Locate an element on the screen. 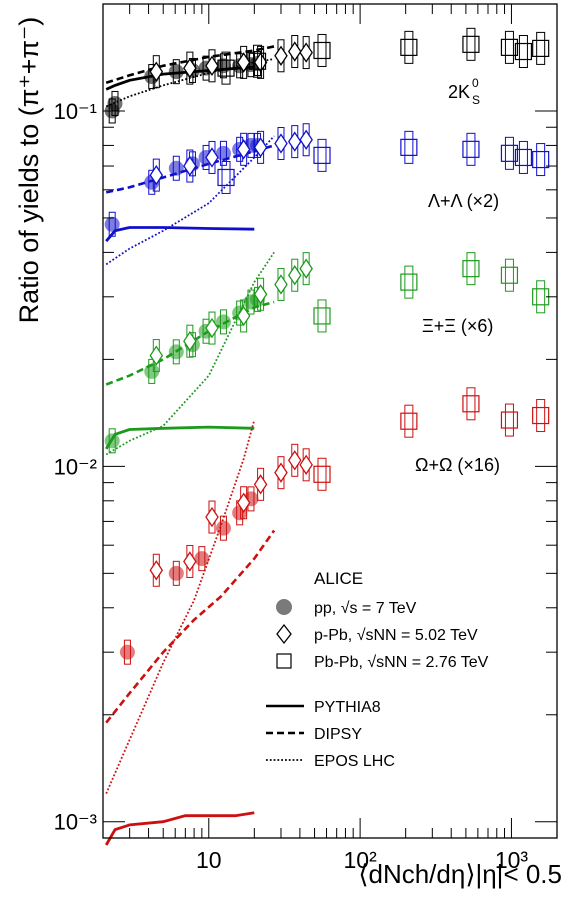 The height and width of the screenshot is (902, 570). legend-marker-circle is located at coordinates (284, 607).